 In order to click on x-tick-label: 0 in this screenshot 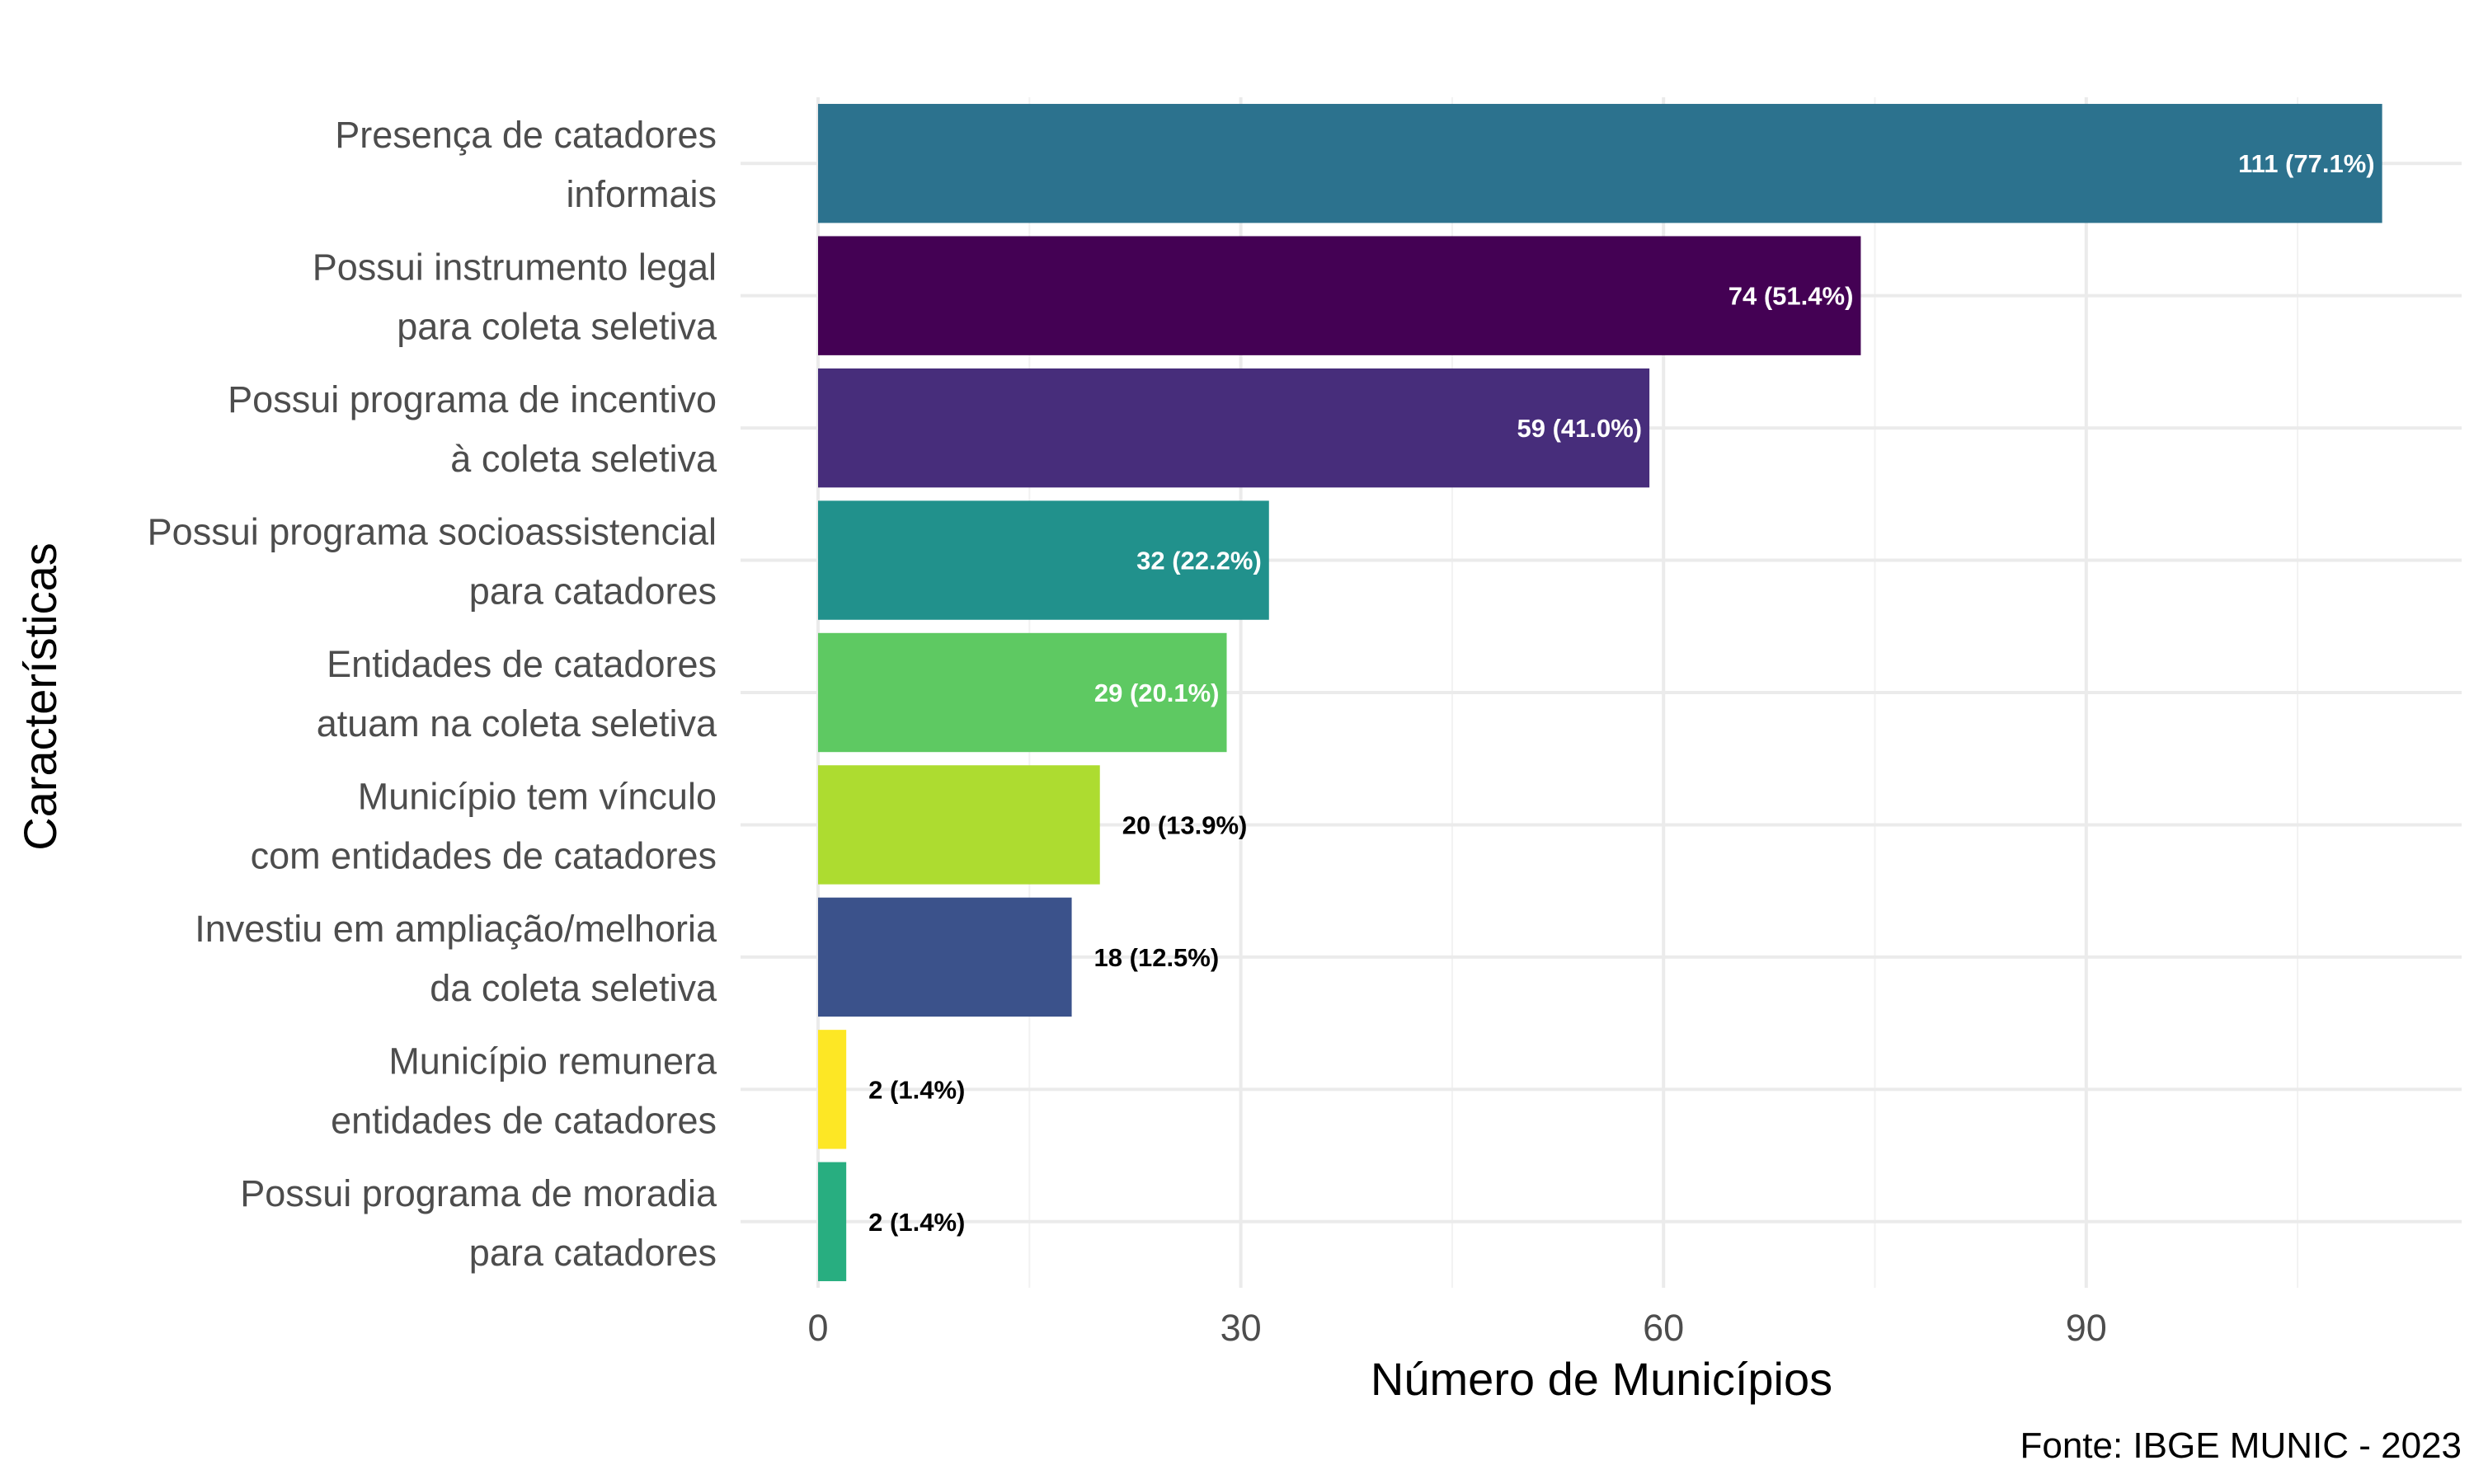, I will do `click(817, 1328)`.